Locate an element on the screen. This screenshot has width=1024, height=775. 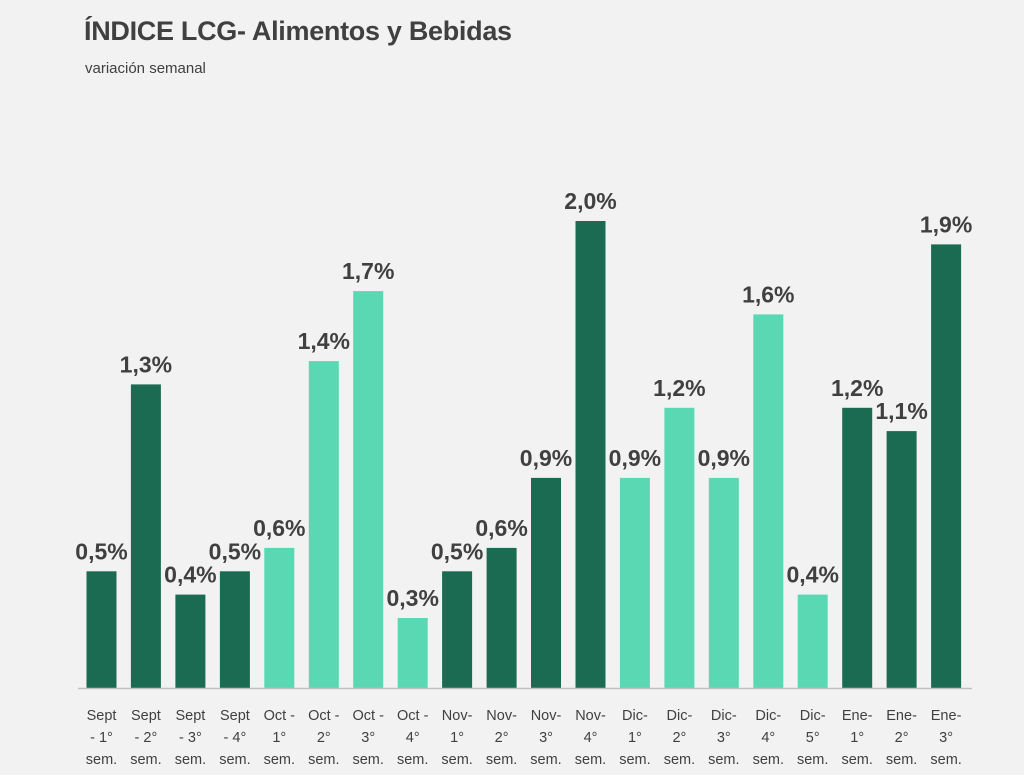
x-tick-label-4: Sept - 4° sem. is located at coordinates (234, 738).